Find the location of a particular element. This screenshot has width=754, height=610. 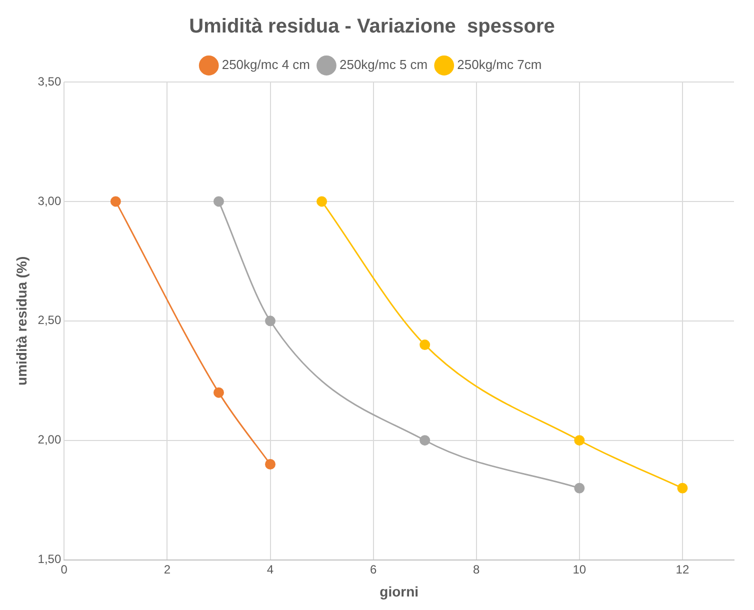

x-tick-label: 2 is located at coordinates (167, 569).